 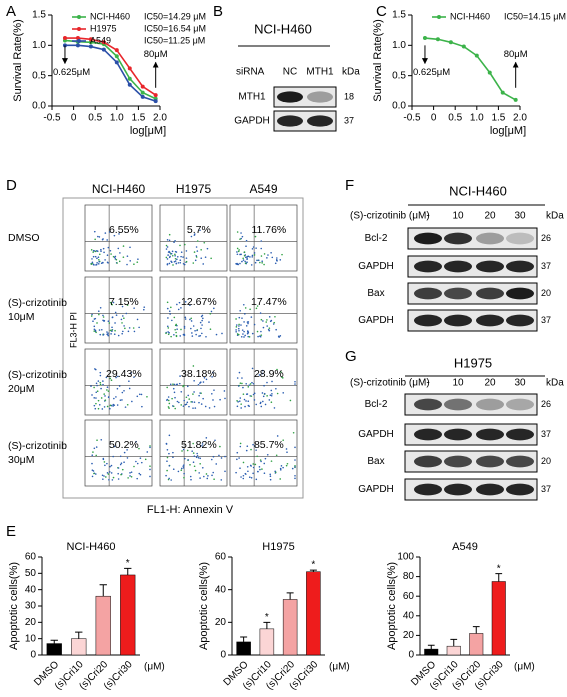 I want to click on y-tick-label: 20, so click(x=31, y=622).